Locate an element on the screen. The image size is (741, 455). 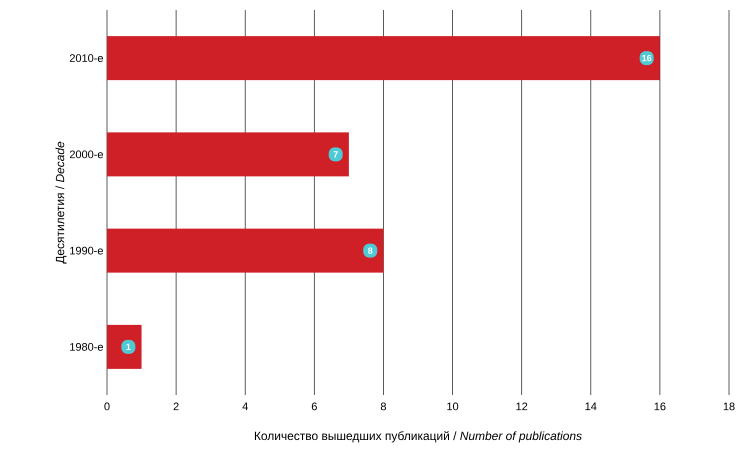
x-tick-label: 18 is located at coordinates (729, 406).